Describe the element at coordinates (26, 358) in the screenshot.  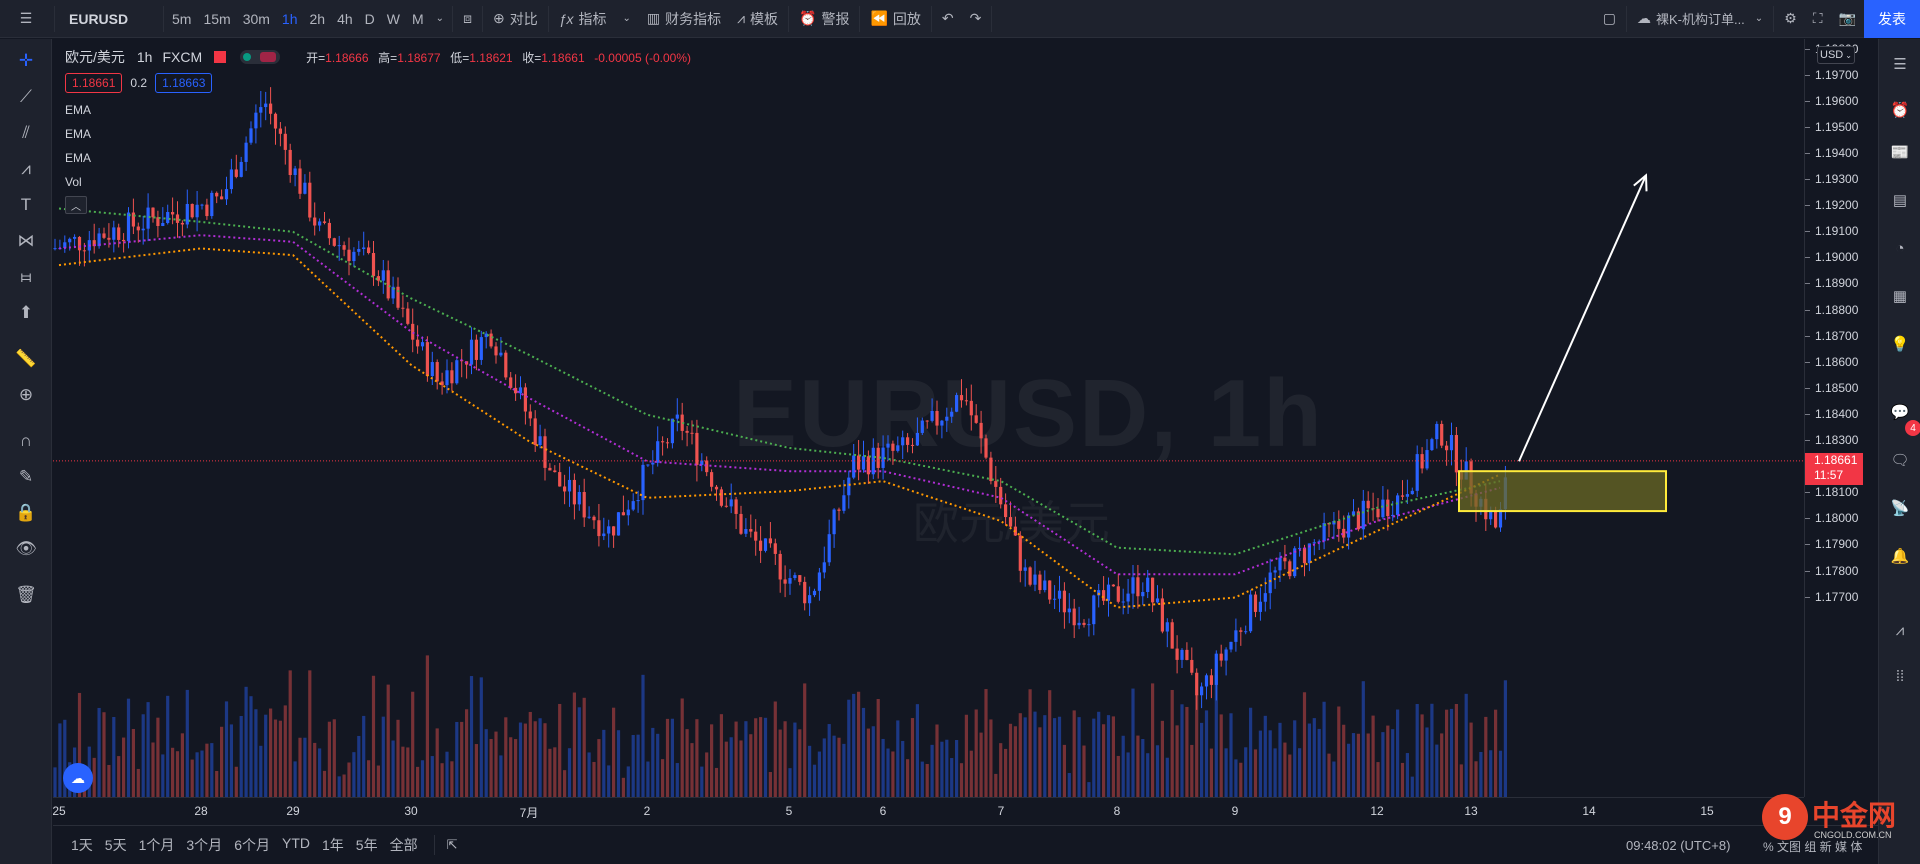
I see `ruler-icon: 📏` at that location.